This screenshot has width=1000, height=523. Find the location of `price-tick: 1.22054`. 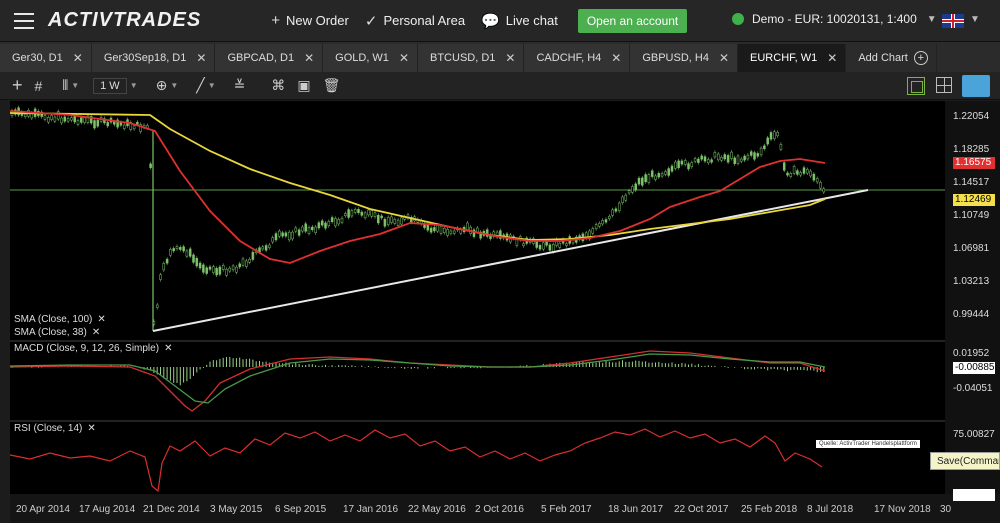

price-tick: 1.22054 is located at coordinates (971, 116).